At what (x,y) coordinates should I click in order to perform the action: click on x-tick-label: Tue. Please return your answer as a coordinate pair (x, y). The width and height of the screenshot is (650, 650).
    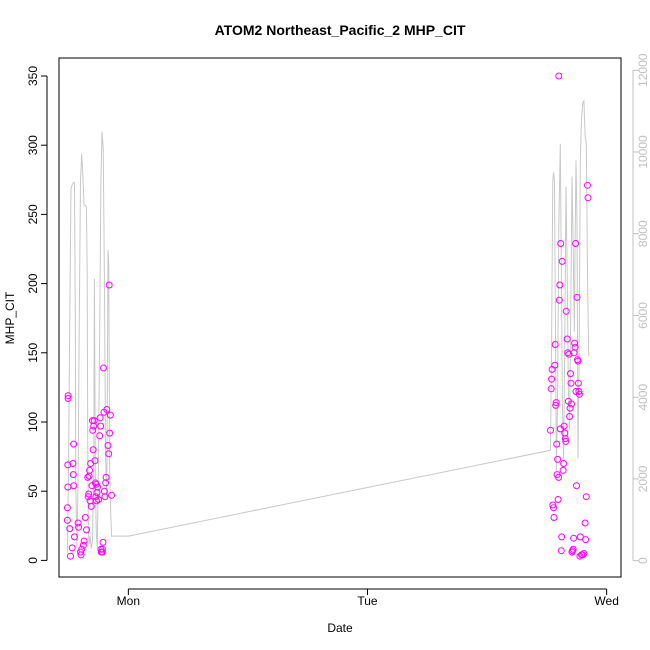
    Looking at the image, I should click on (367, 601).